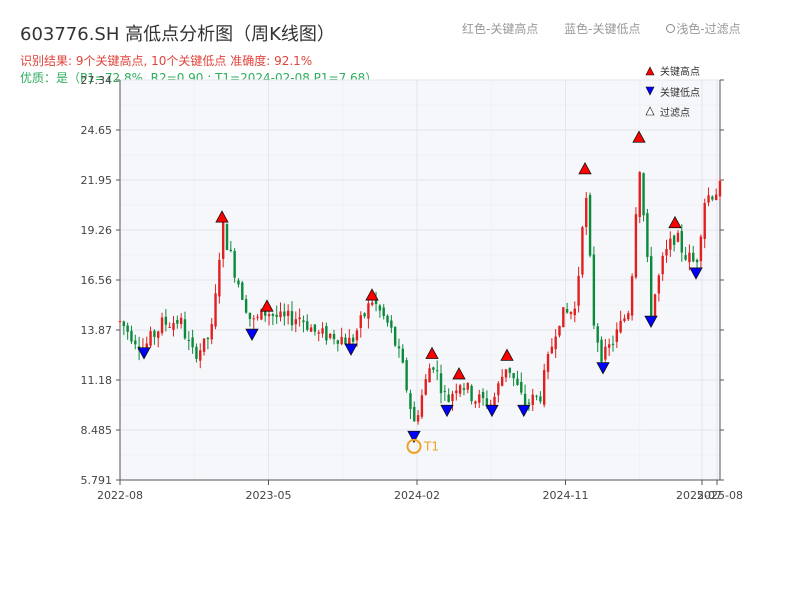  I want to click on x-tick-label: 2022-08, so click(120, 495).